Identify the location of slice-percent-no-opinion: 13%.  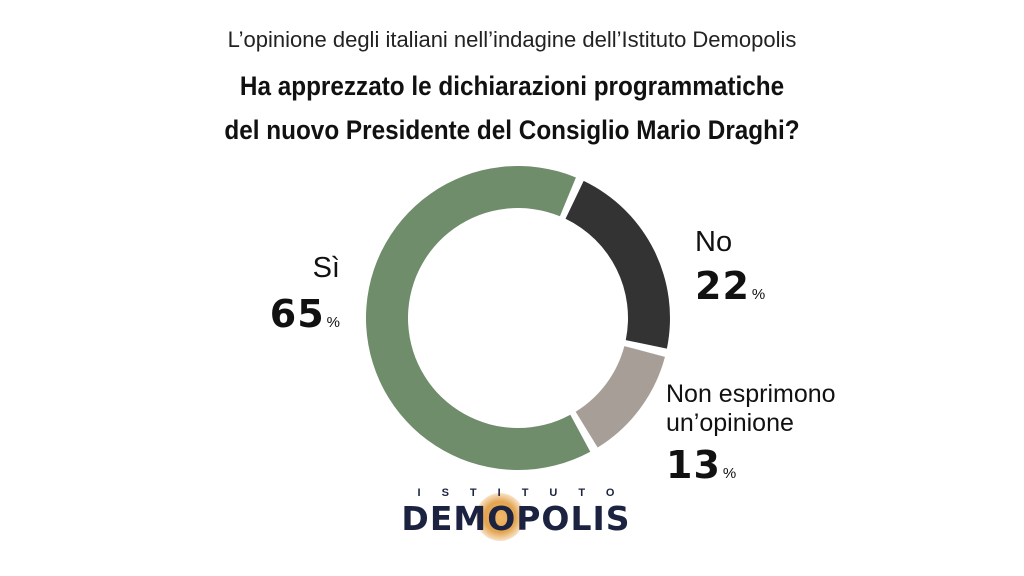
(751, 465).